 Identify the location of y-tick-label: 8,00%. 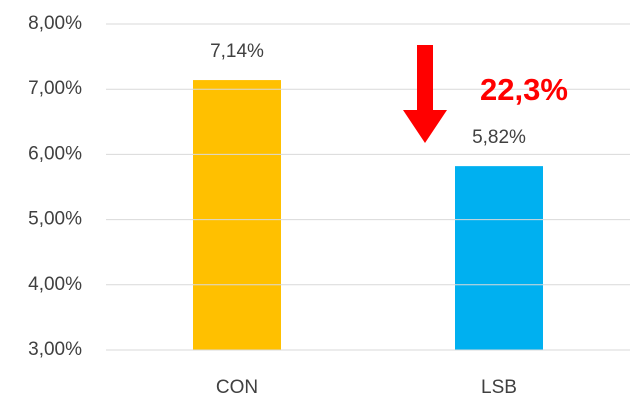
(55, 23).